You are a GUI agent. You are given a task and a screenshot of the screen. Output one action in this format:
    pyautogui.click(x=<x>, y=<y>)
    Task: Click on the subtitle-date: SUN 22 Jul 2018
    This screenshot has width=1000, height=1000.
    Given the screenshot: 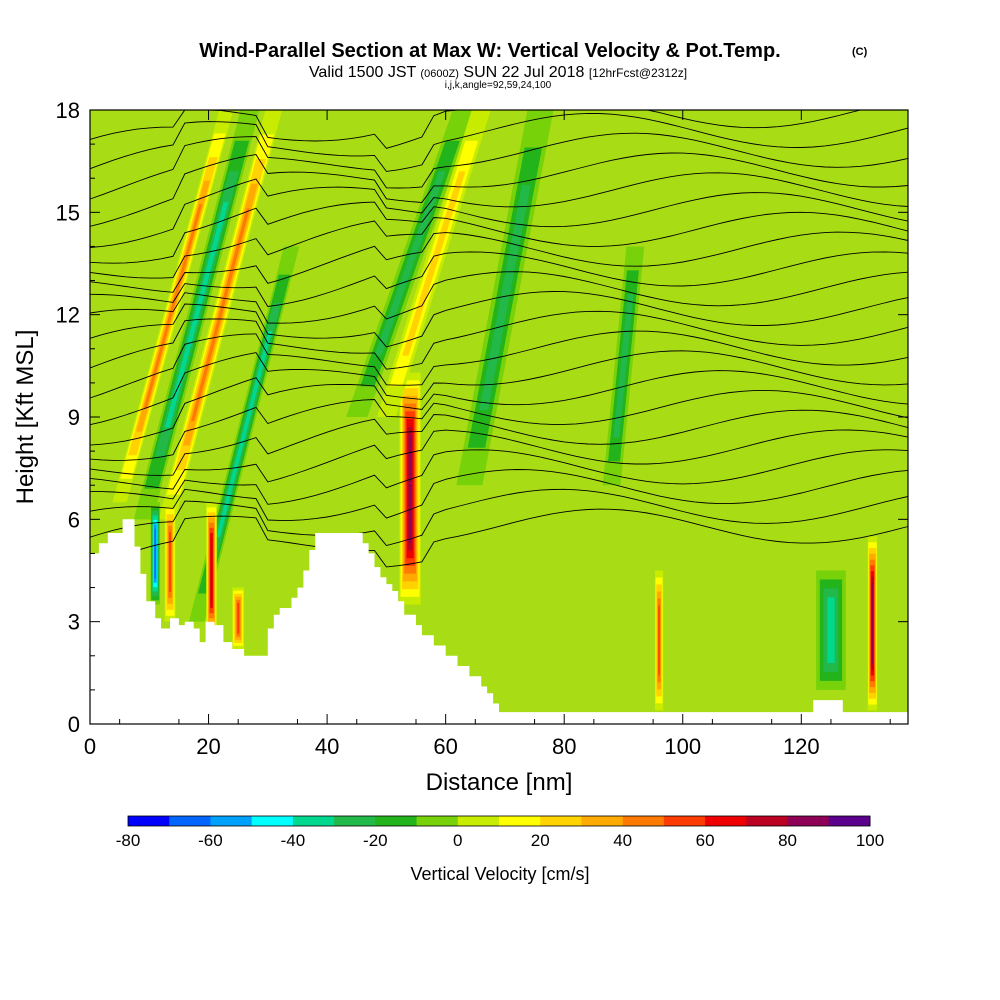 What is the action you would take?
    pyautogui.click(x=523, y=72)
    